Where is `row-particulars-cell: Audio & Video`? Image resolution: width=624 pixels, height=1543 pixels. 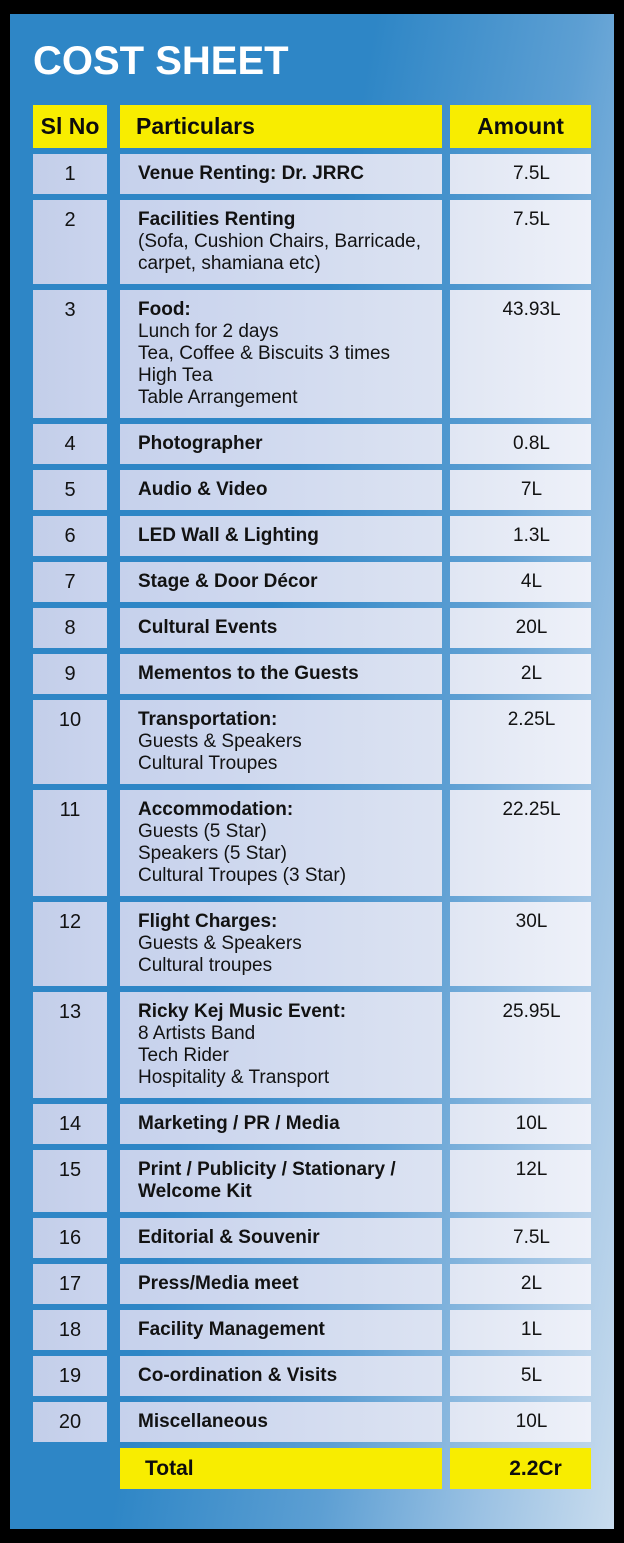
row-particulars-cell: Audio & Video is located at coordinates (281, 490).